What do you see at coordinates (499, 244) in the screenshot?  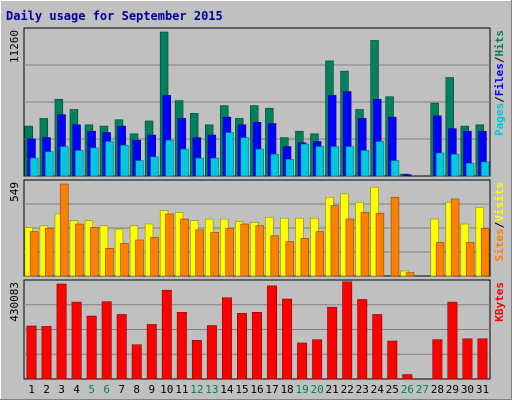 I see `legend-label: Sites` at bounding box center [499, 244].